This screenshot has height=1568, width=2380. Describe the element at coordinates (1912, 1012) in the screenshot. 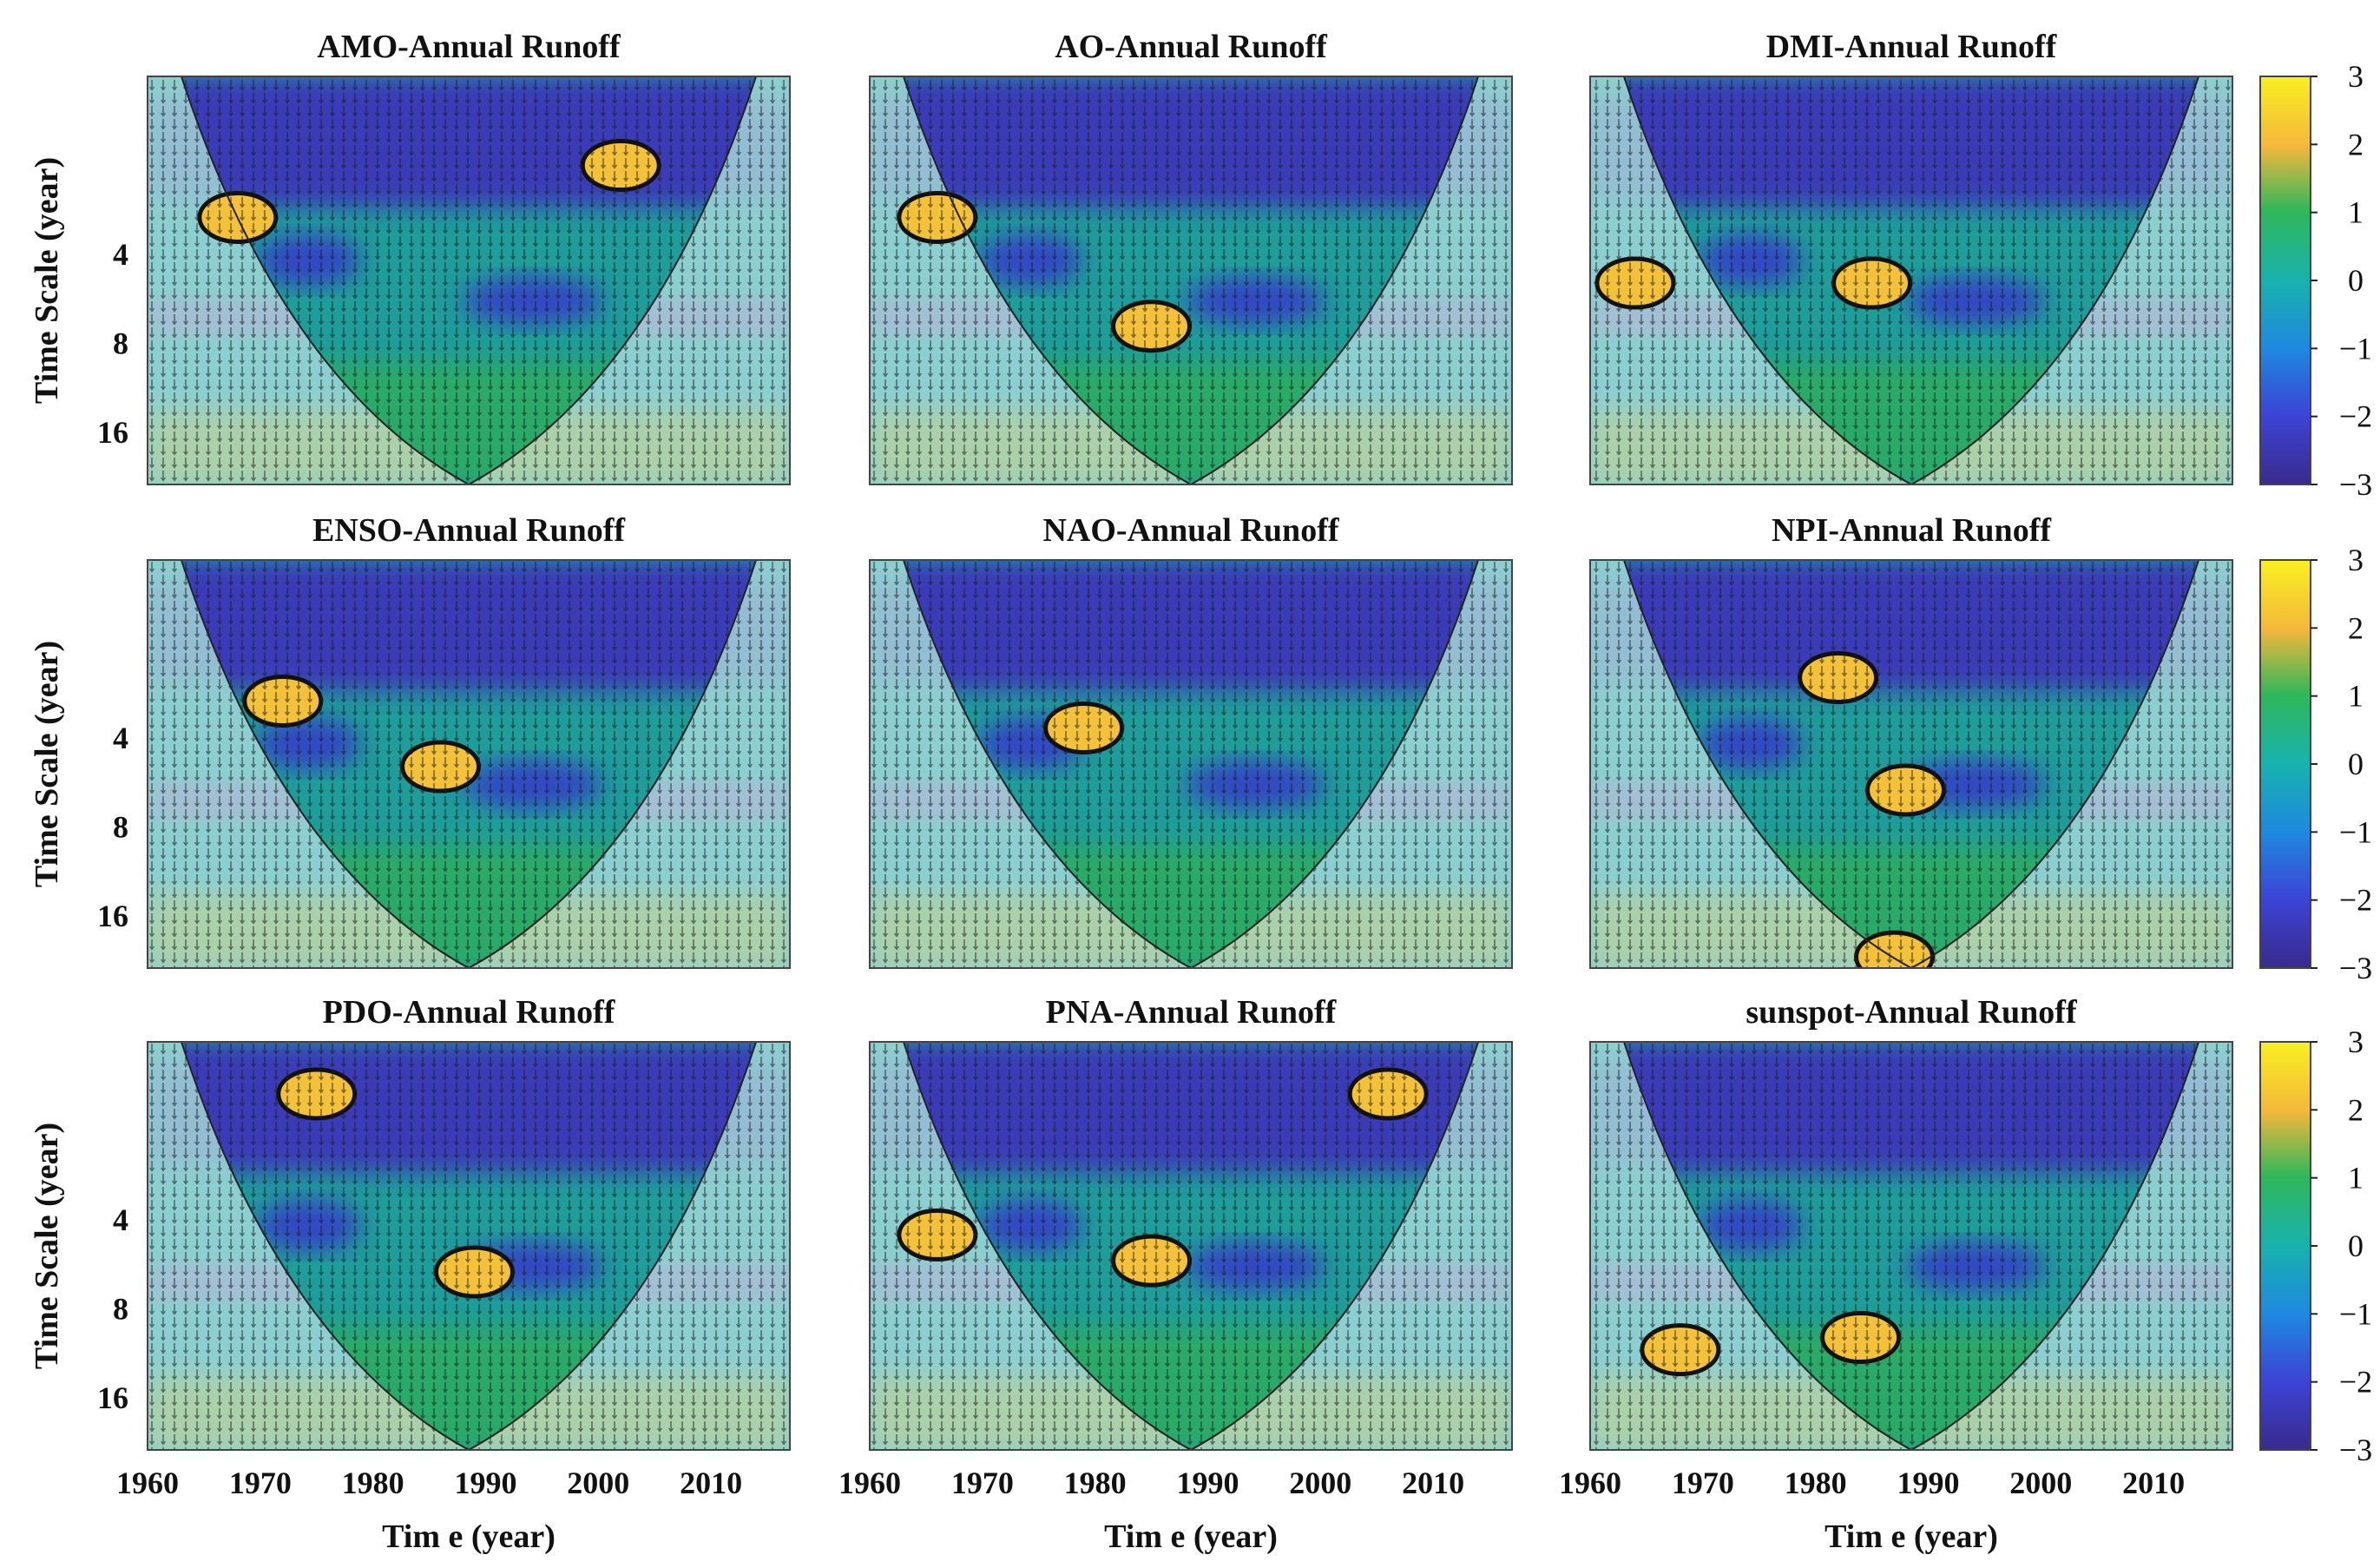

I see `panel-title: sunspot-Annual Runoff` at that location.